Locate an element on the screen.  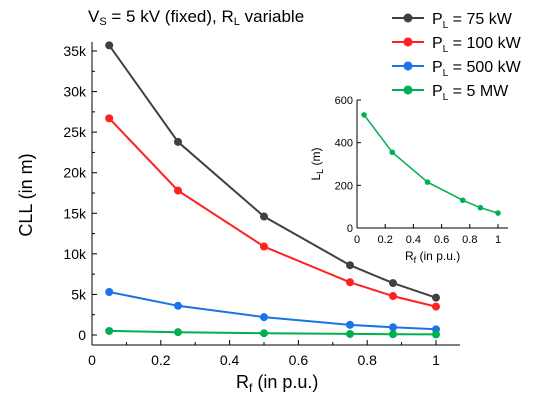
x-tick-label: 0.8 is located at coordinates (367, 360).